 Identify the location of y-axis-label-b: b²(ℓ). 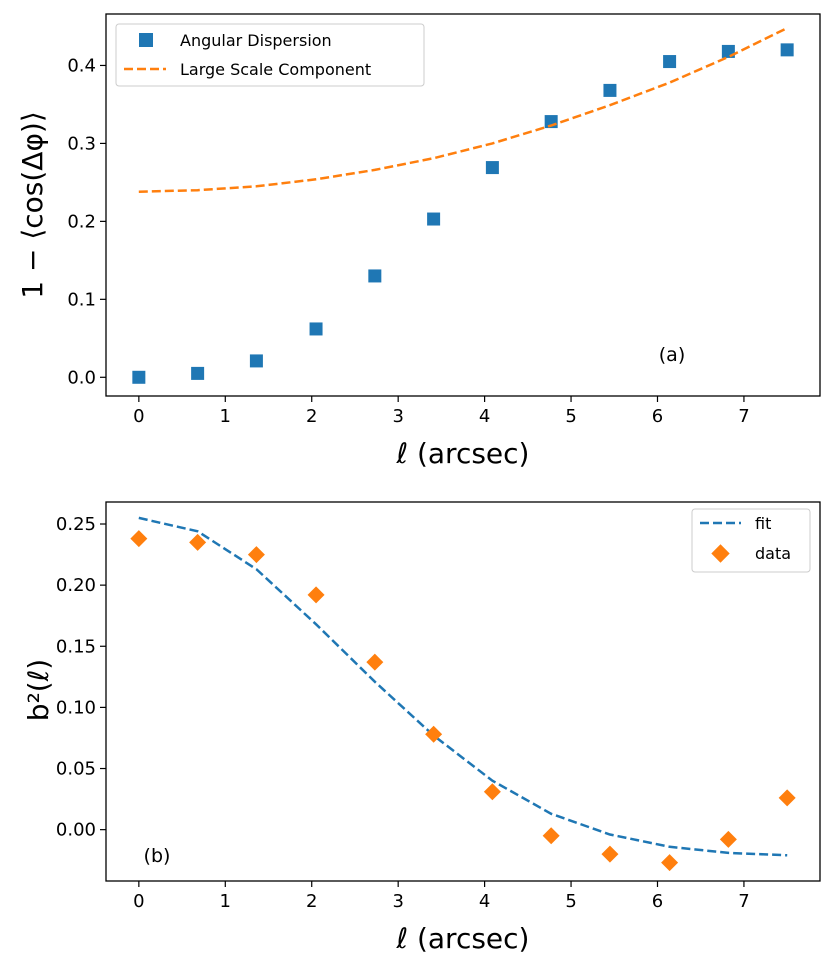
(38, 690).